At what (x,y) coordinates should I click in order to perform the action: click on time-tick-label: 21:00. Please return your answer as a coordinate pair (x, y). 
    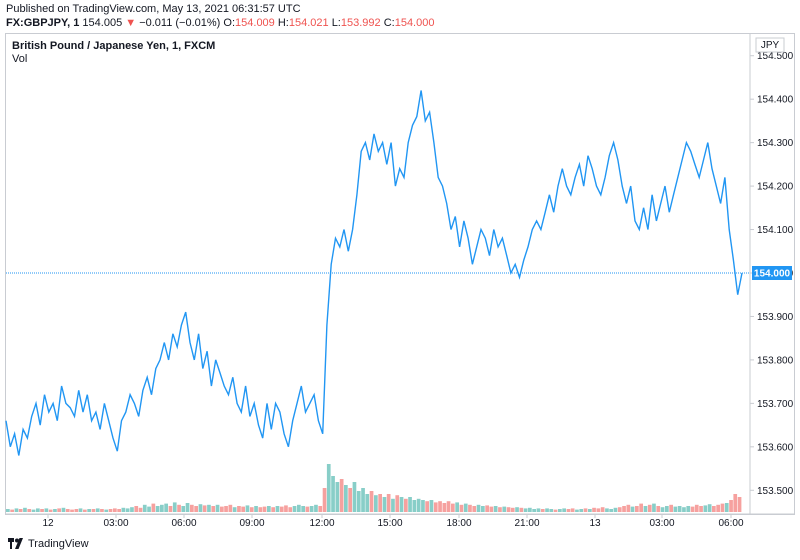
    Looking at the image, I should click on (526, 523).